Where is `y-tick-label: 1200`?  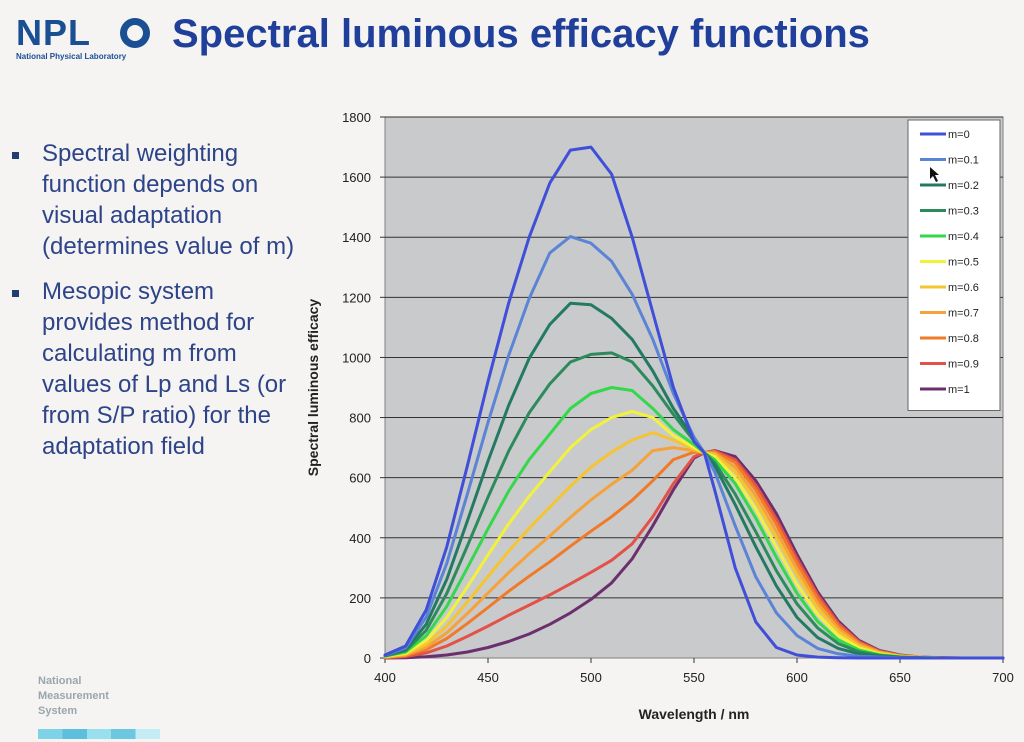 y-tick-label: 1200 is located at coordinates (356, 297).